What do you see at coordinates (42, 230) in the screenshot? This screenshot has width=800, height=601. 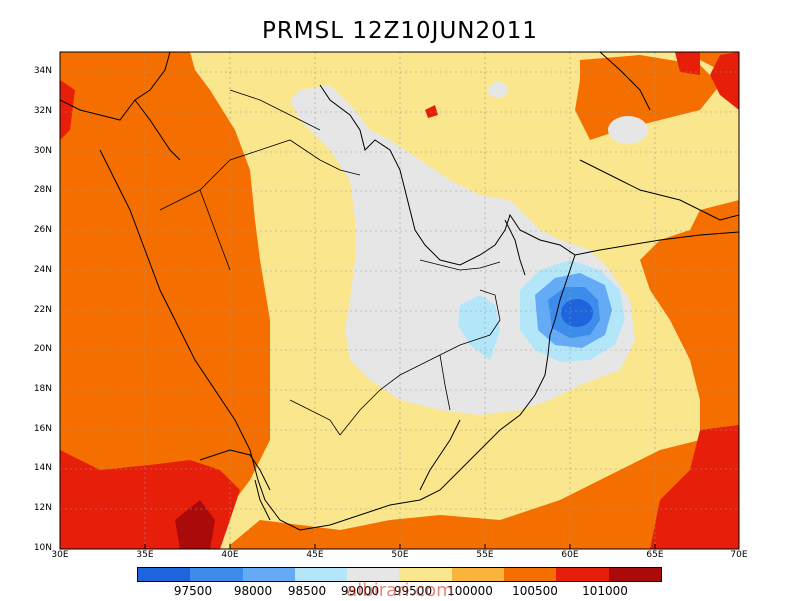 I see `lat-label: 26N` at bounding box center [42, 230].